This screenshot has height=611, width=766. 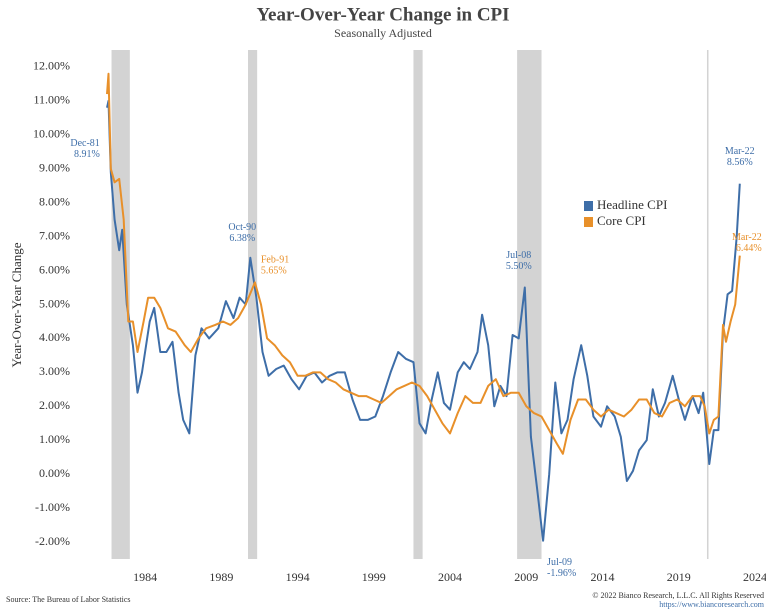 What do you see at coordinates (87, 154) in the screenshot?
I see `annotation-value: 8.91%` at bounding box center [87, 154].